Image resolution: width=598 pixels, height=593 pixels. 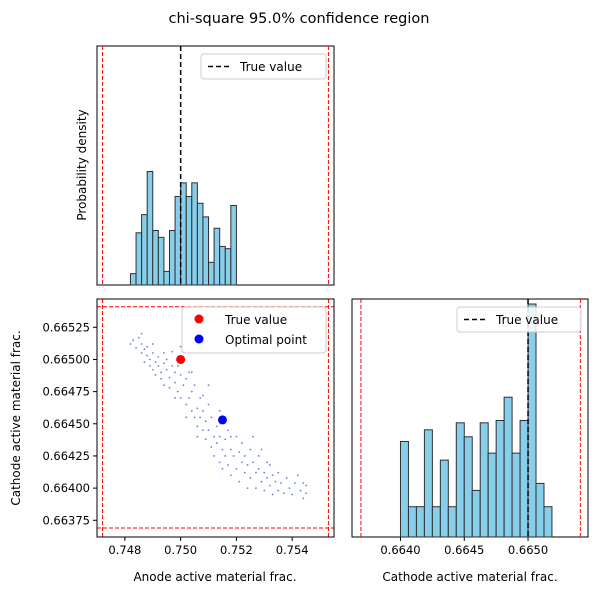 What do you see at coordinates (66, 327) in the screenshot?
I see `y-tick-label: 0.66525` at bounding box center [66, 327].